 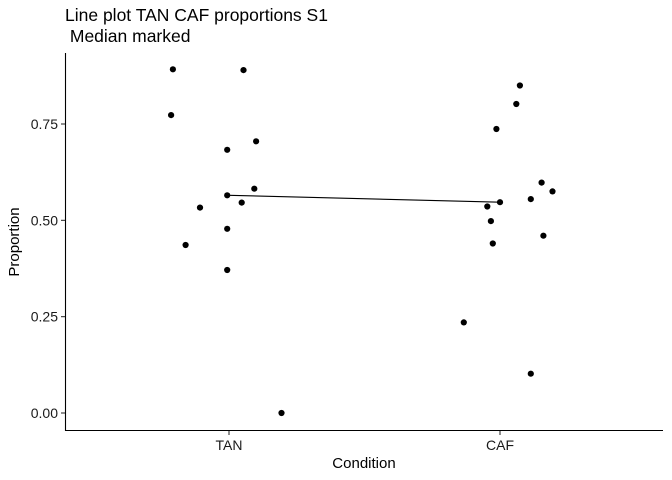 I want to click on median-line, so click(x=364, y=198).